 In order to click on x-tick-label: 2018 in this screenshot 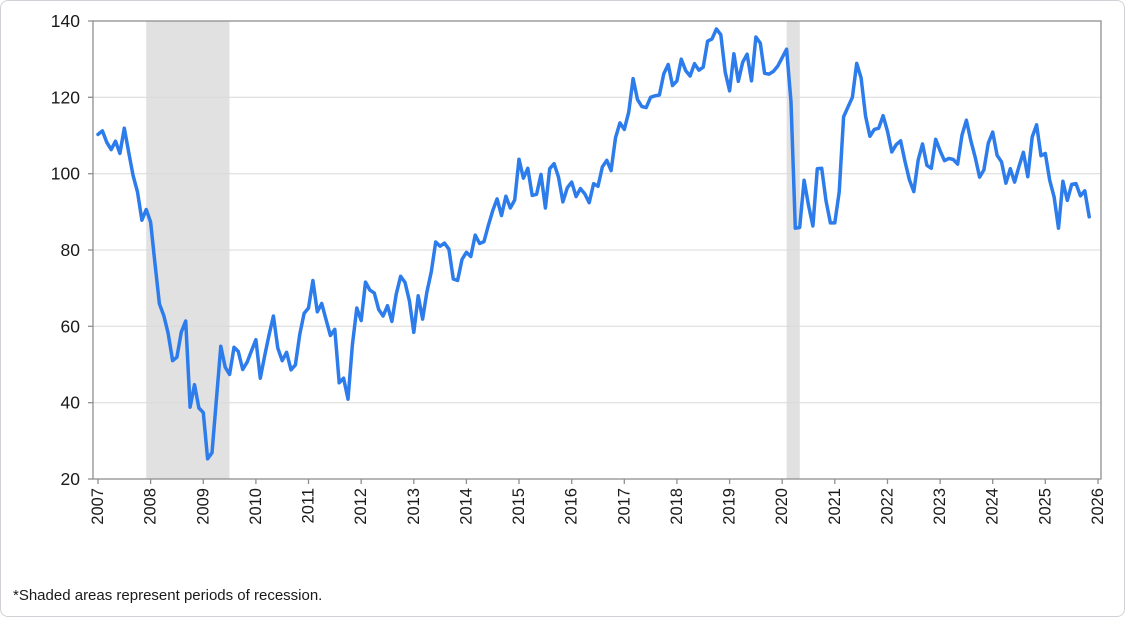, I will do `click(677, 506)`.